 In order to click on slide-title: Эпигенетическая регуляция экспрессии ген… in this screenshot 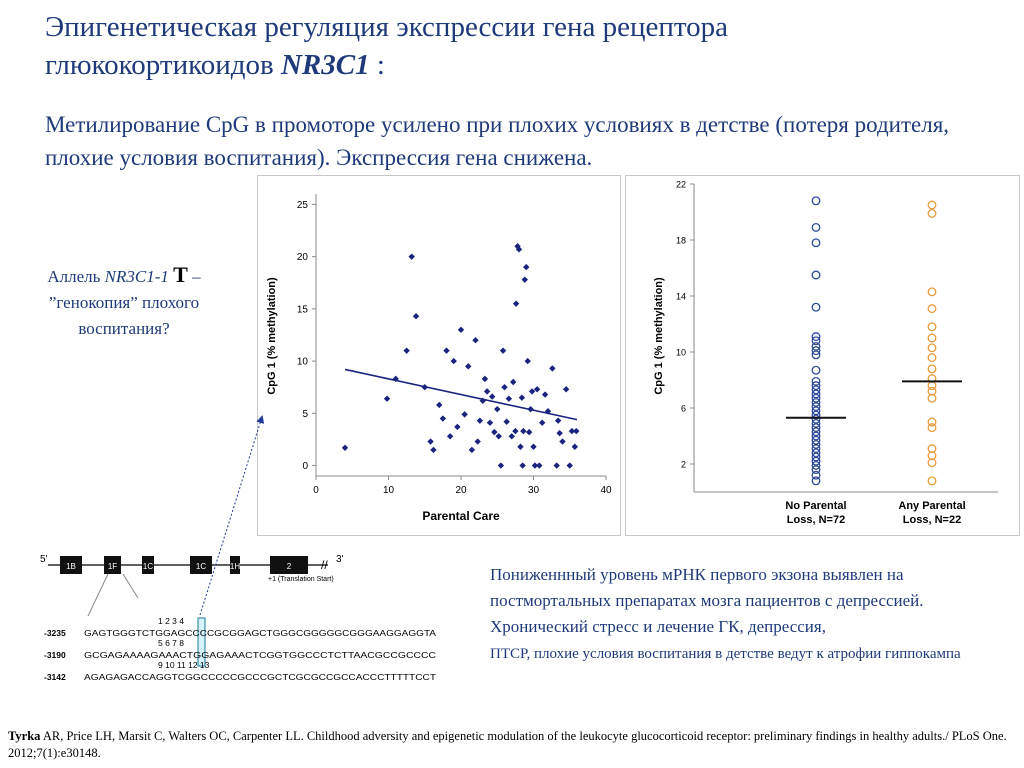, I will do `click(525, 46)`.